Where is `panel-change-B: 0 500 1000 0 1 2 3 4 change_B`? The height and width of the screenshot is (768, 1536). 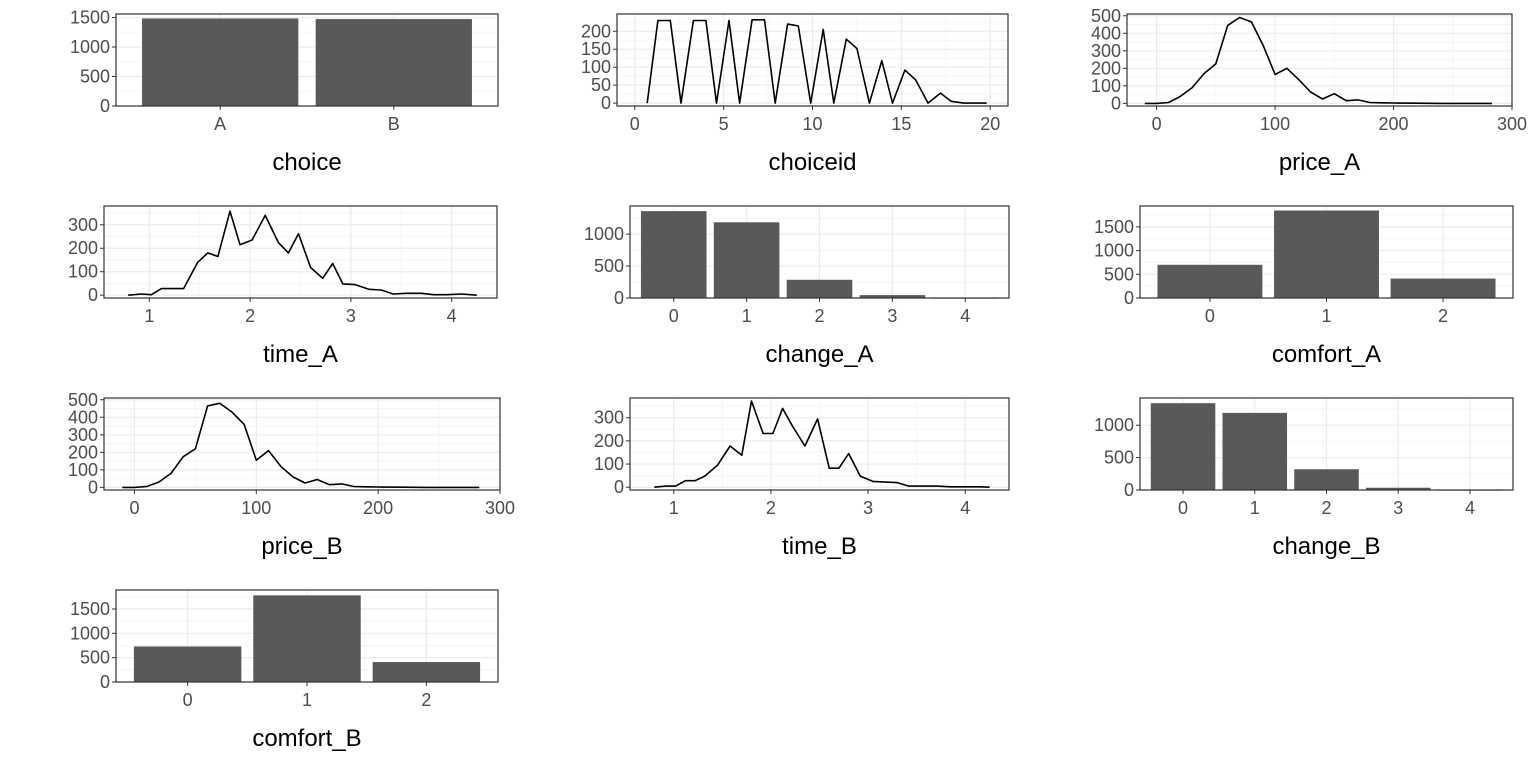 panel-change-B: 0 500 1000 0 1 2 3 4 change_B is located at coordinates (1304, 478).